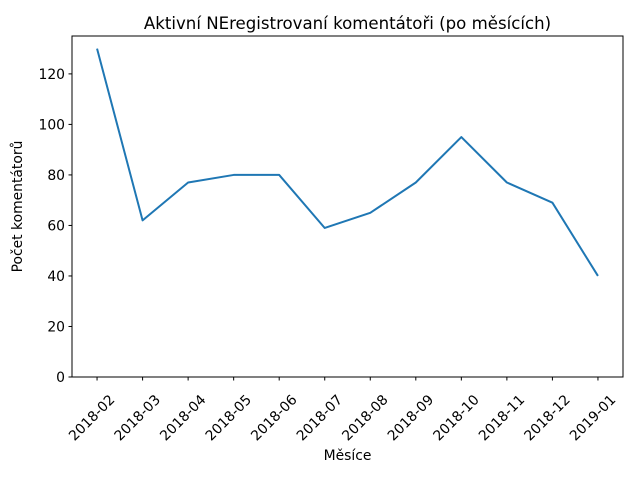 The width and height of the screenshot is (640, 480). What do you see at coordinates (56, 277) in the screenshot?
I see `y-tick-label: 40` at bounding box center [56, 277].